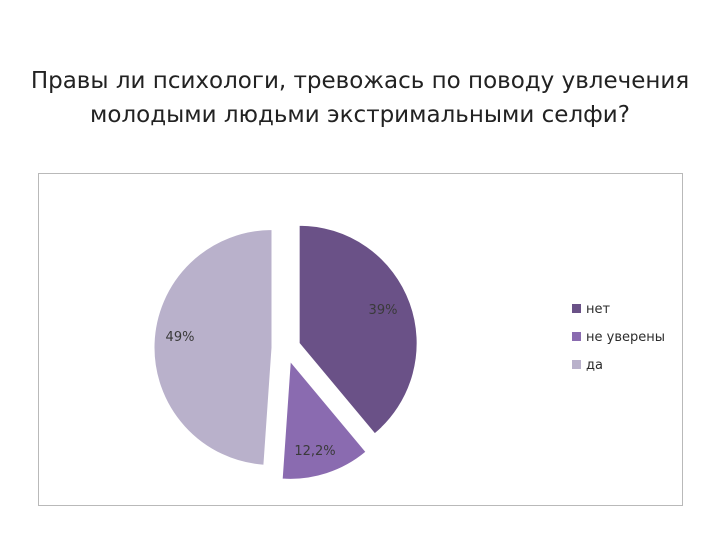 The height and width of the screenshot is (540, 720). Describe the element at coordinates (314, 451) in the screenshot. I see `slice-data-label: 12,2%` at that location.